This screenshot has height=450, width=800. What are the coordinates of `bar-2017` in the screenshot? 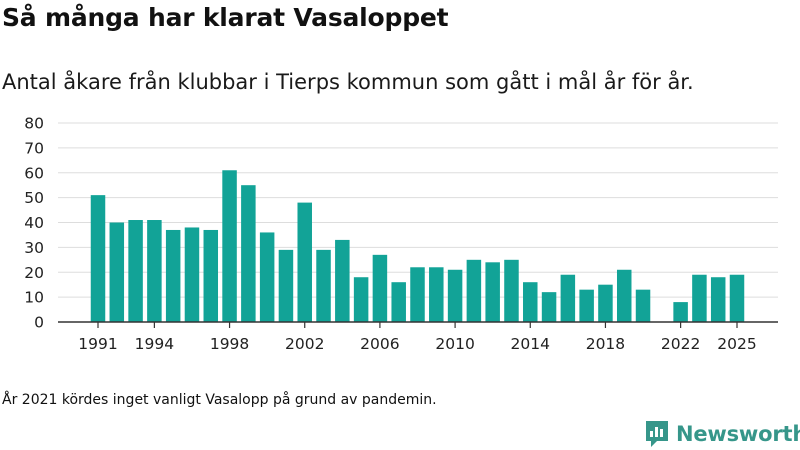 It's located at (586, 305).